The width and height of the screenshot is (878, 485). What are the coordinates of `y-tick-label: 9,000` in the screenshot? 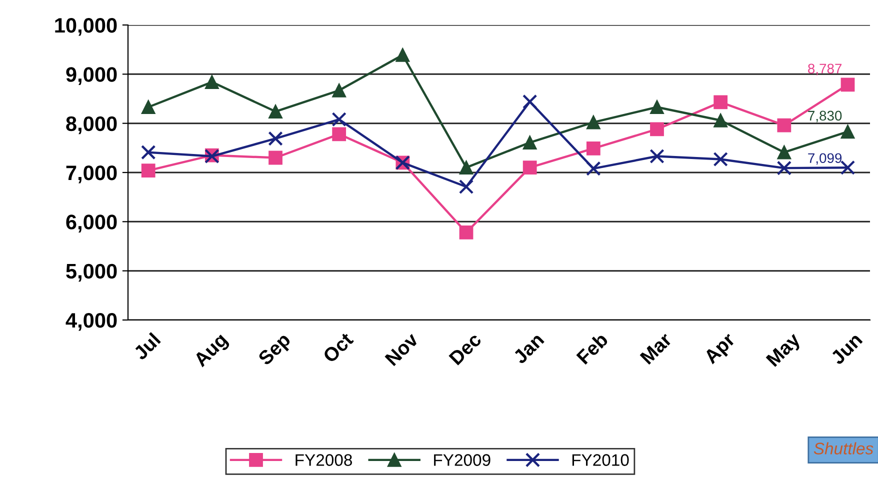 It's located at (91, 76).